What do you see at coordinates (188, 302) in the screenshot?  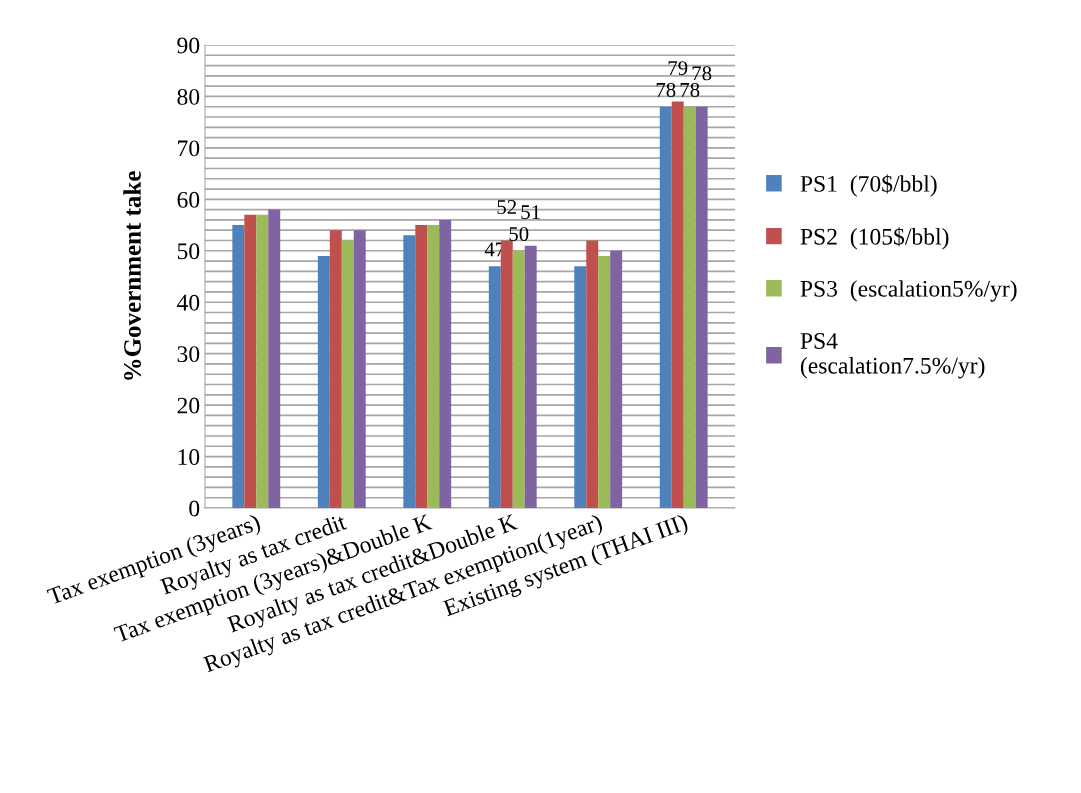 I see `y-tick-label: 40` at bounding box center [188, 302].